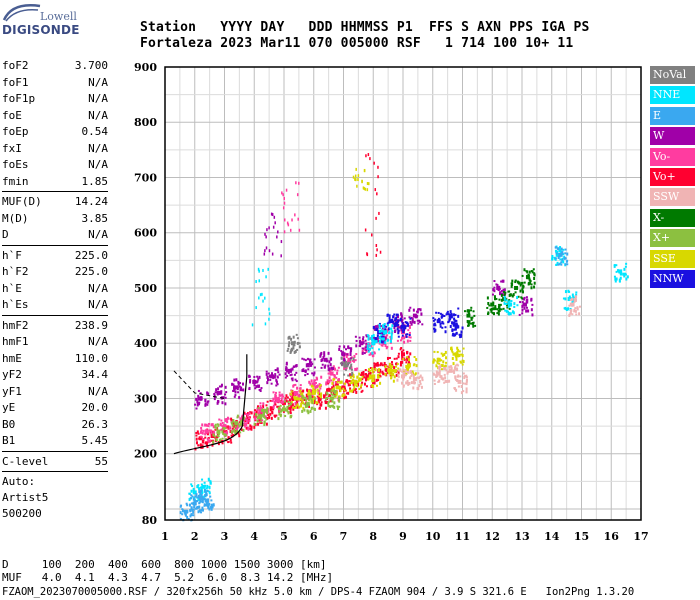 This screenshot has width=700, height=600. Describe the element at coordinates (55, 191) in the screenshot. I see `divider` at that location.